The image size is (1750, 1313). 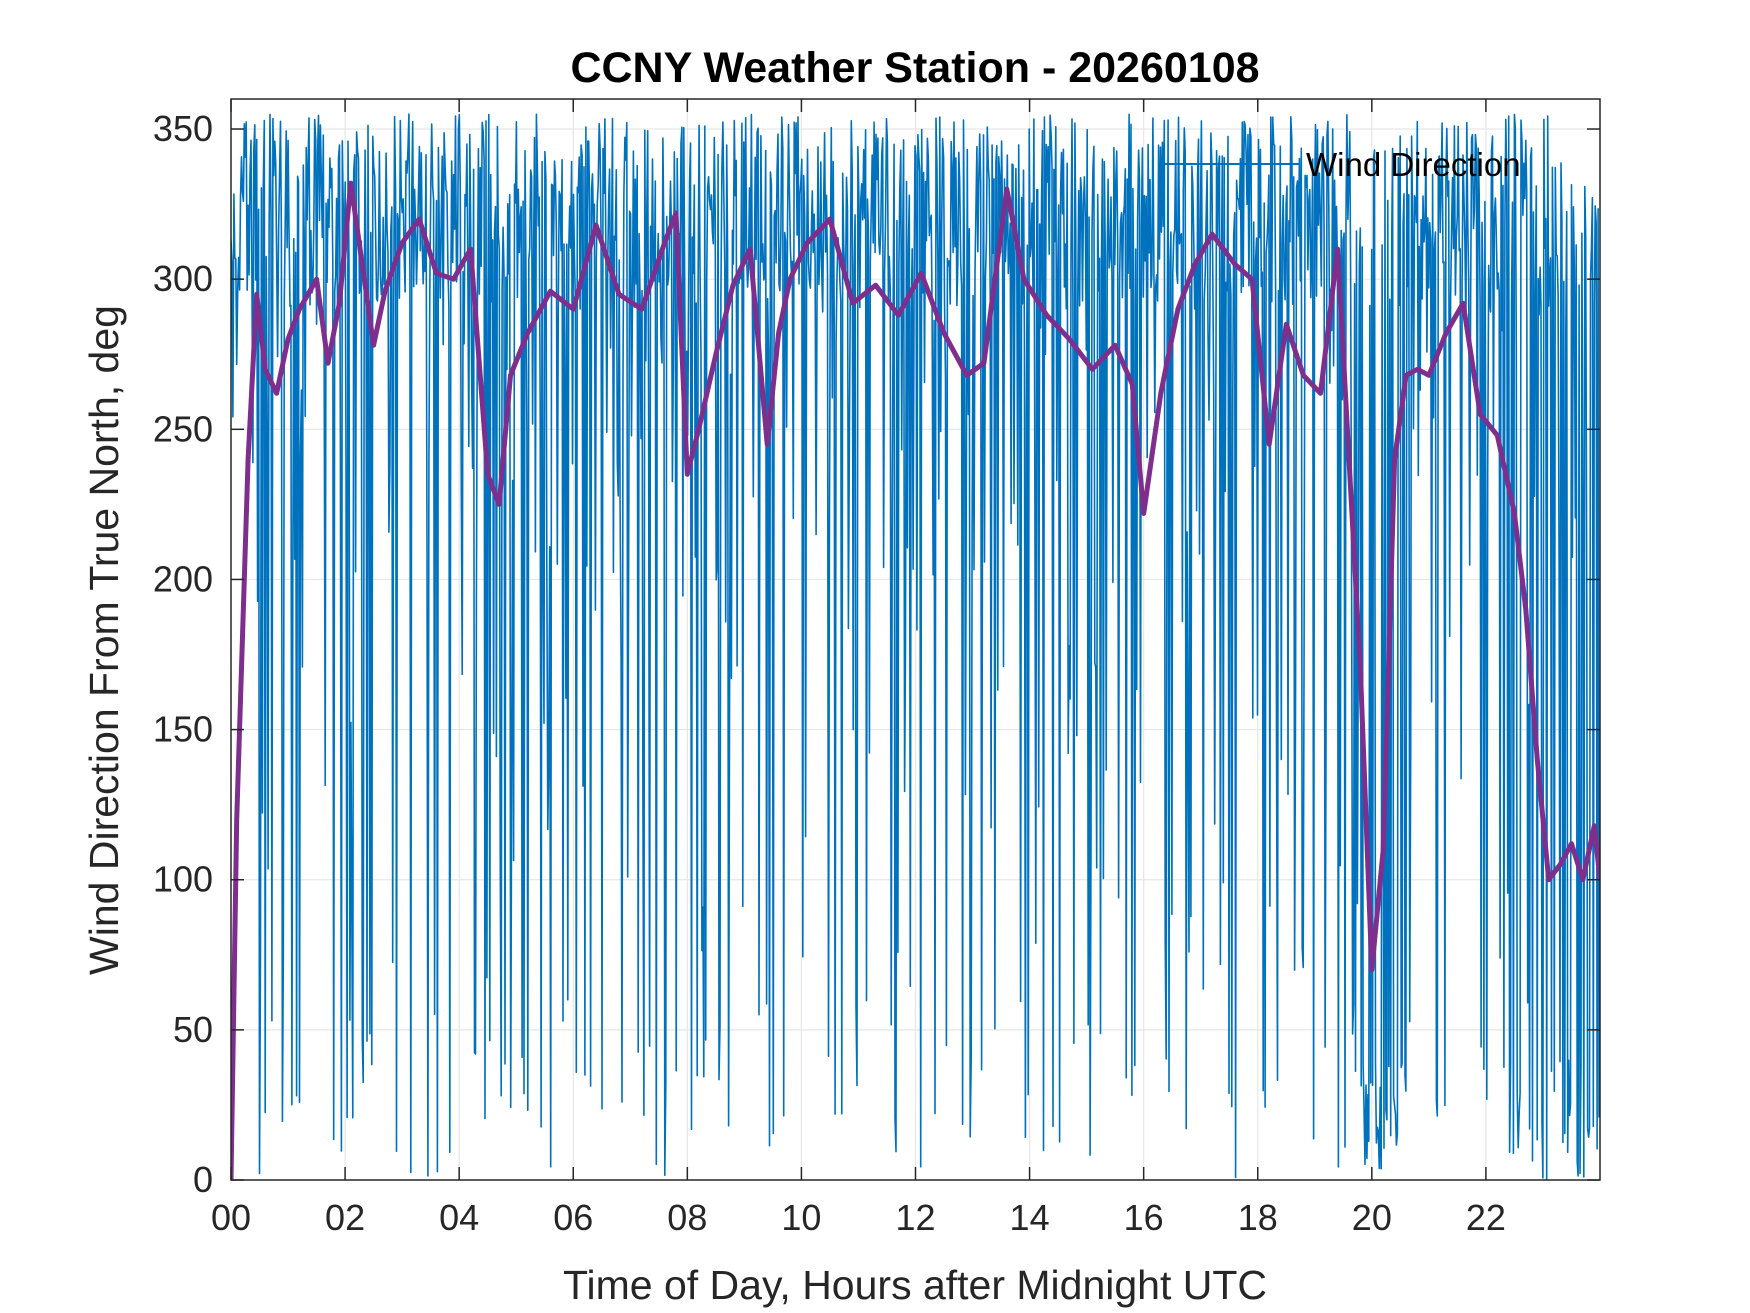 I want to click on legend: Wind Direction, so click(x=1342, y=164).